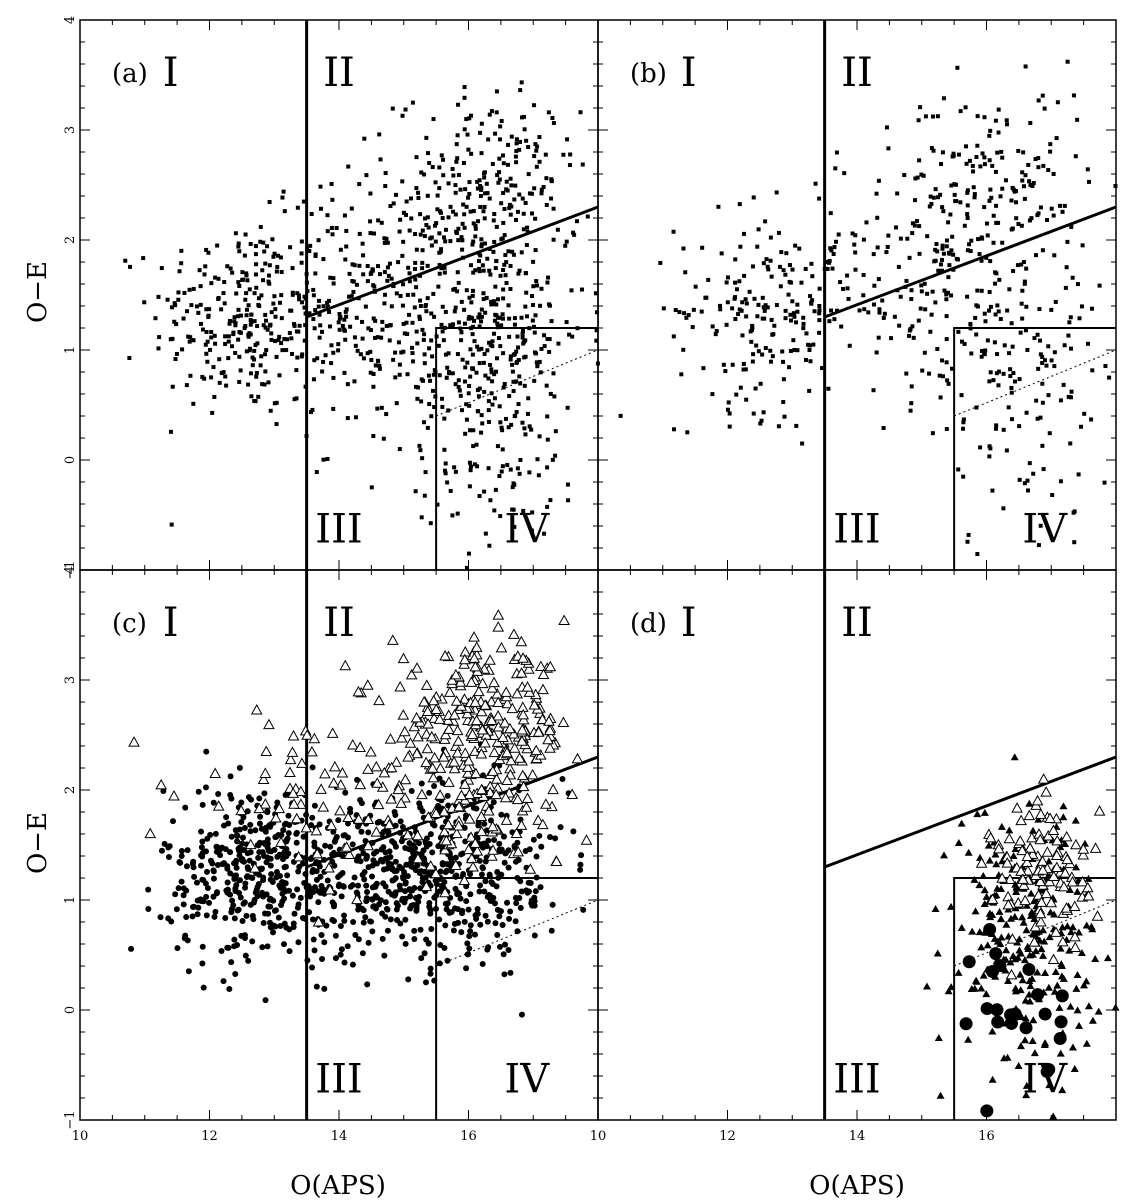  I want to click on xlabel-left: O(APS), so click(338, 1186).